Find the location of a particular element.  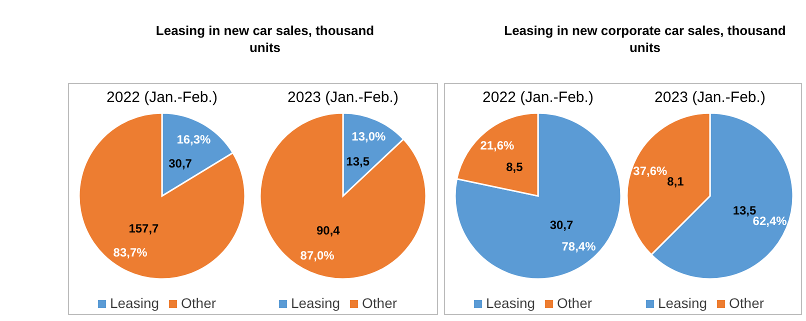

data-label: 8,1 is located at coordinates (675, 181).